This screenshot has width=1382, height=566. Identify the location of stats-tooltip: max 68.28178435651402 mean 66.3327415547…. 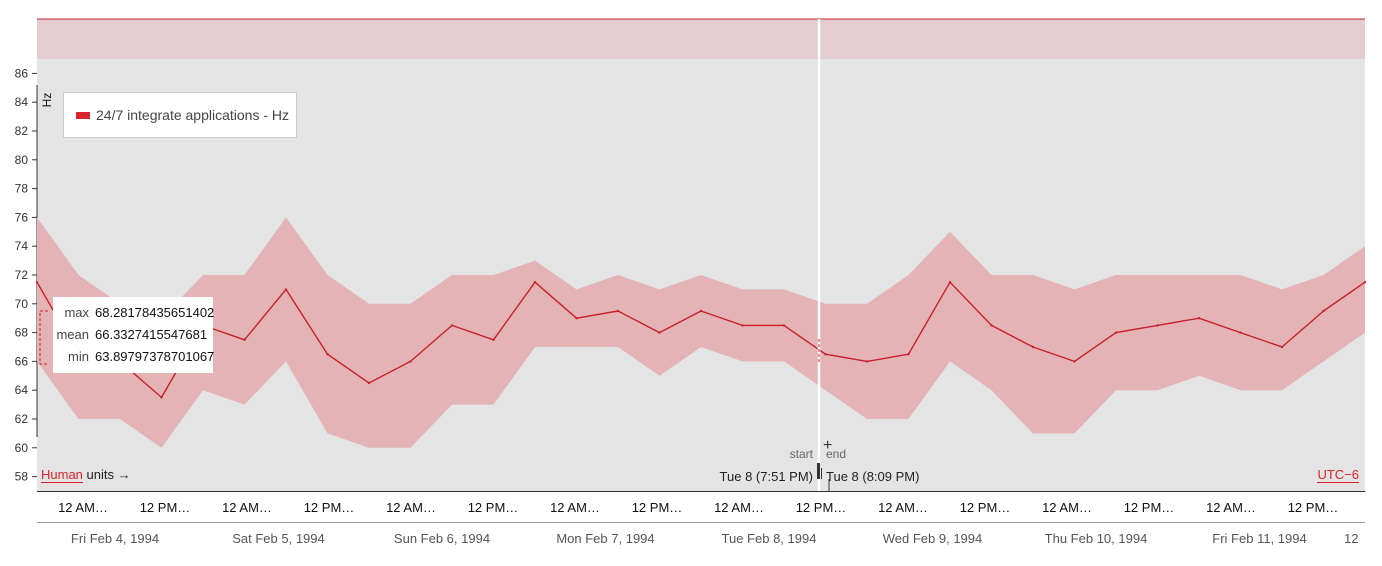
(134, 335).